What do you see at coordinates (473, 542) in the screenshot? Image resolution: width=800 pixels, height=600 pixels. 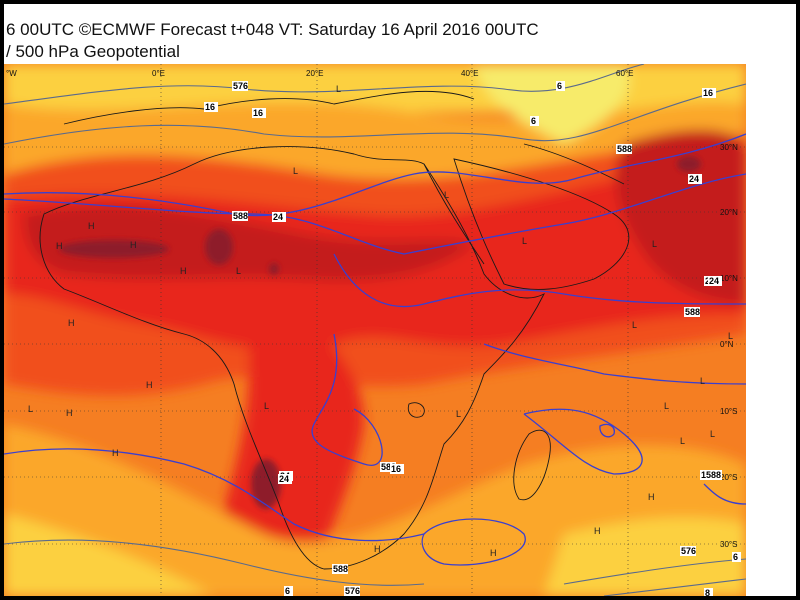 I see `contour-southeast-loop` at bounding box center [473, 542].